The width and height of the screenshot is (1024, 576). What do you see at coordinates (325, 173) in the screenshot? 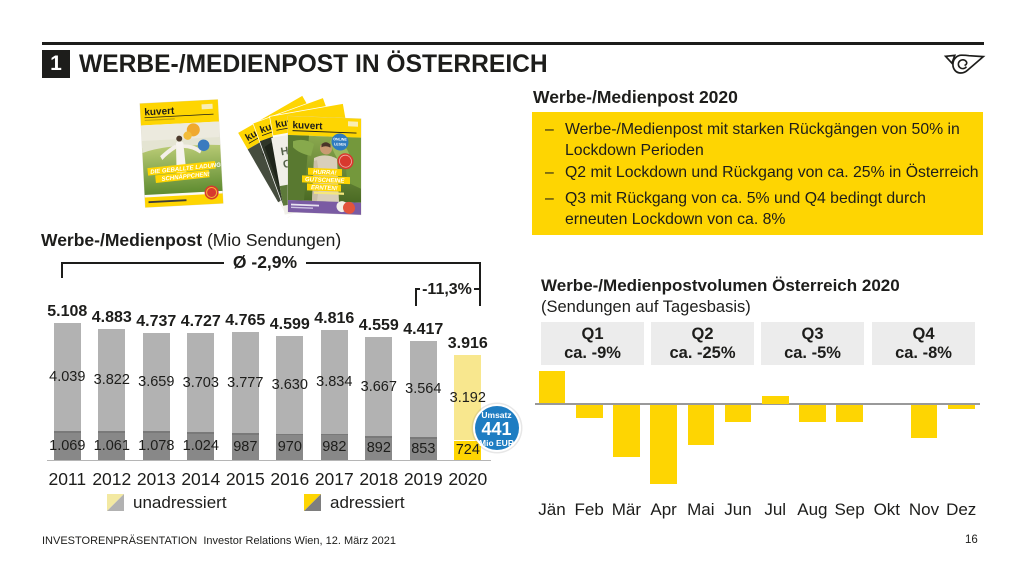
I see `svg-text: HURRA!` at bounding box center [325, 173].